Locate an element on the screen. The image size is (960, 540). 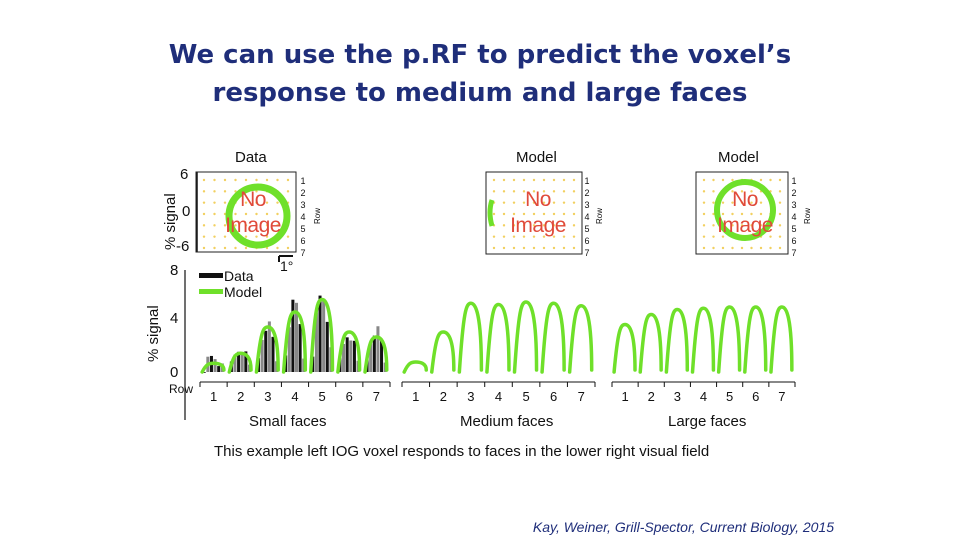
placeholder-medium: No Image is located at coordinates (538, 212).